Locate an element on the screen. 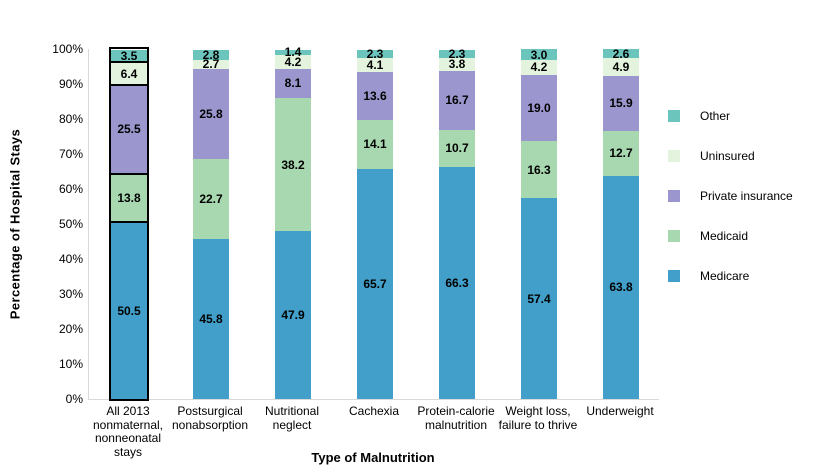 Image resolution: width=816 pixels, height=473 pixels. legend-label: Private insurance is located at coordinates (746, 196).